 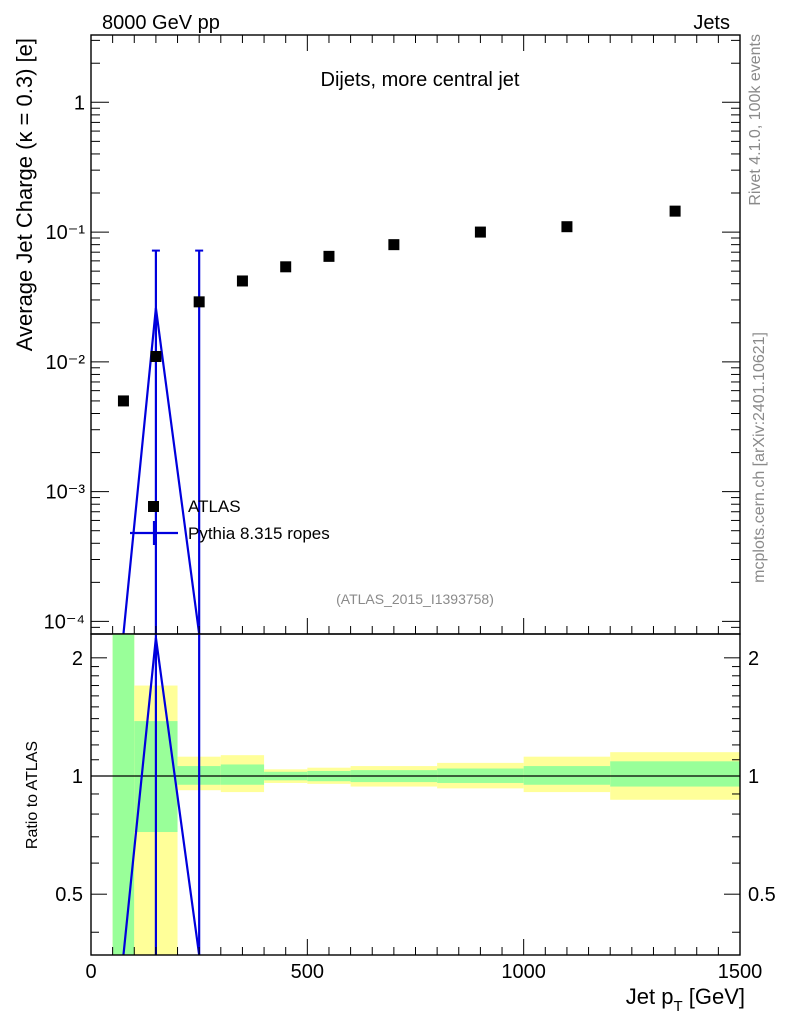 What do you see at coordinates (753, 777) in the screenshot?
I see `ratio-y-tick-label-right: 1` at bounding box center [753, 777].